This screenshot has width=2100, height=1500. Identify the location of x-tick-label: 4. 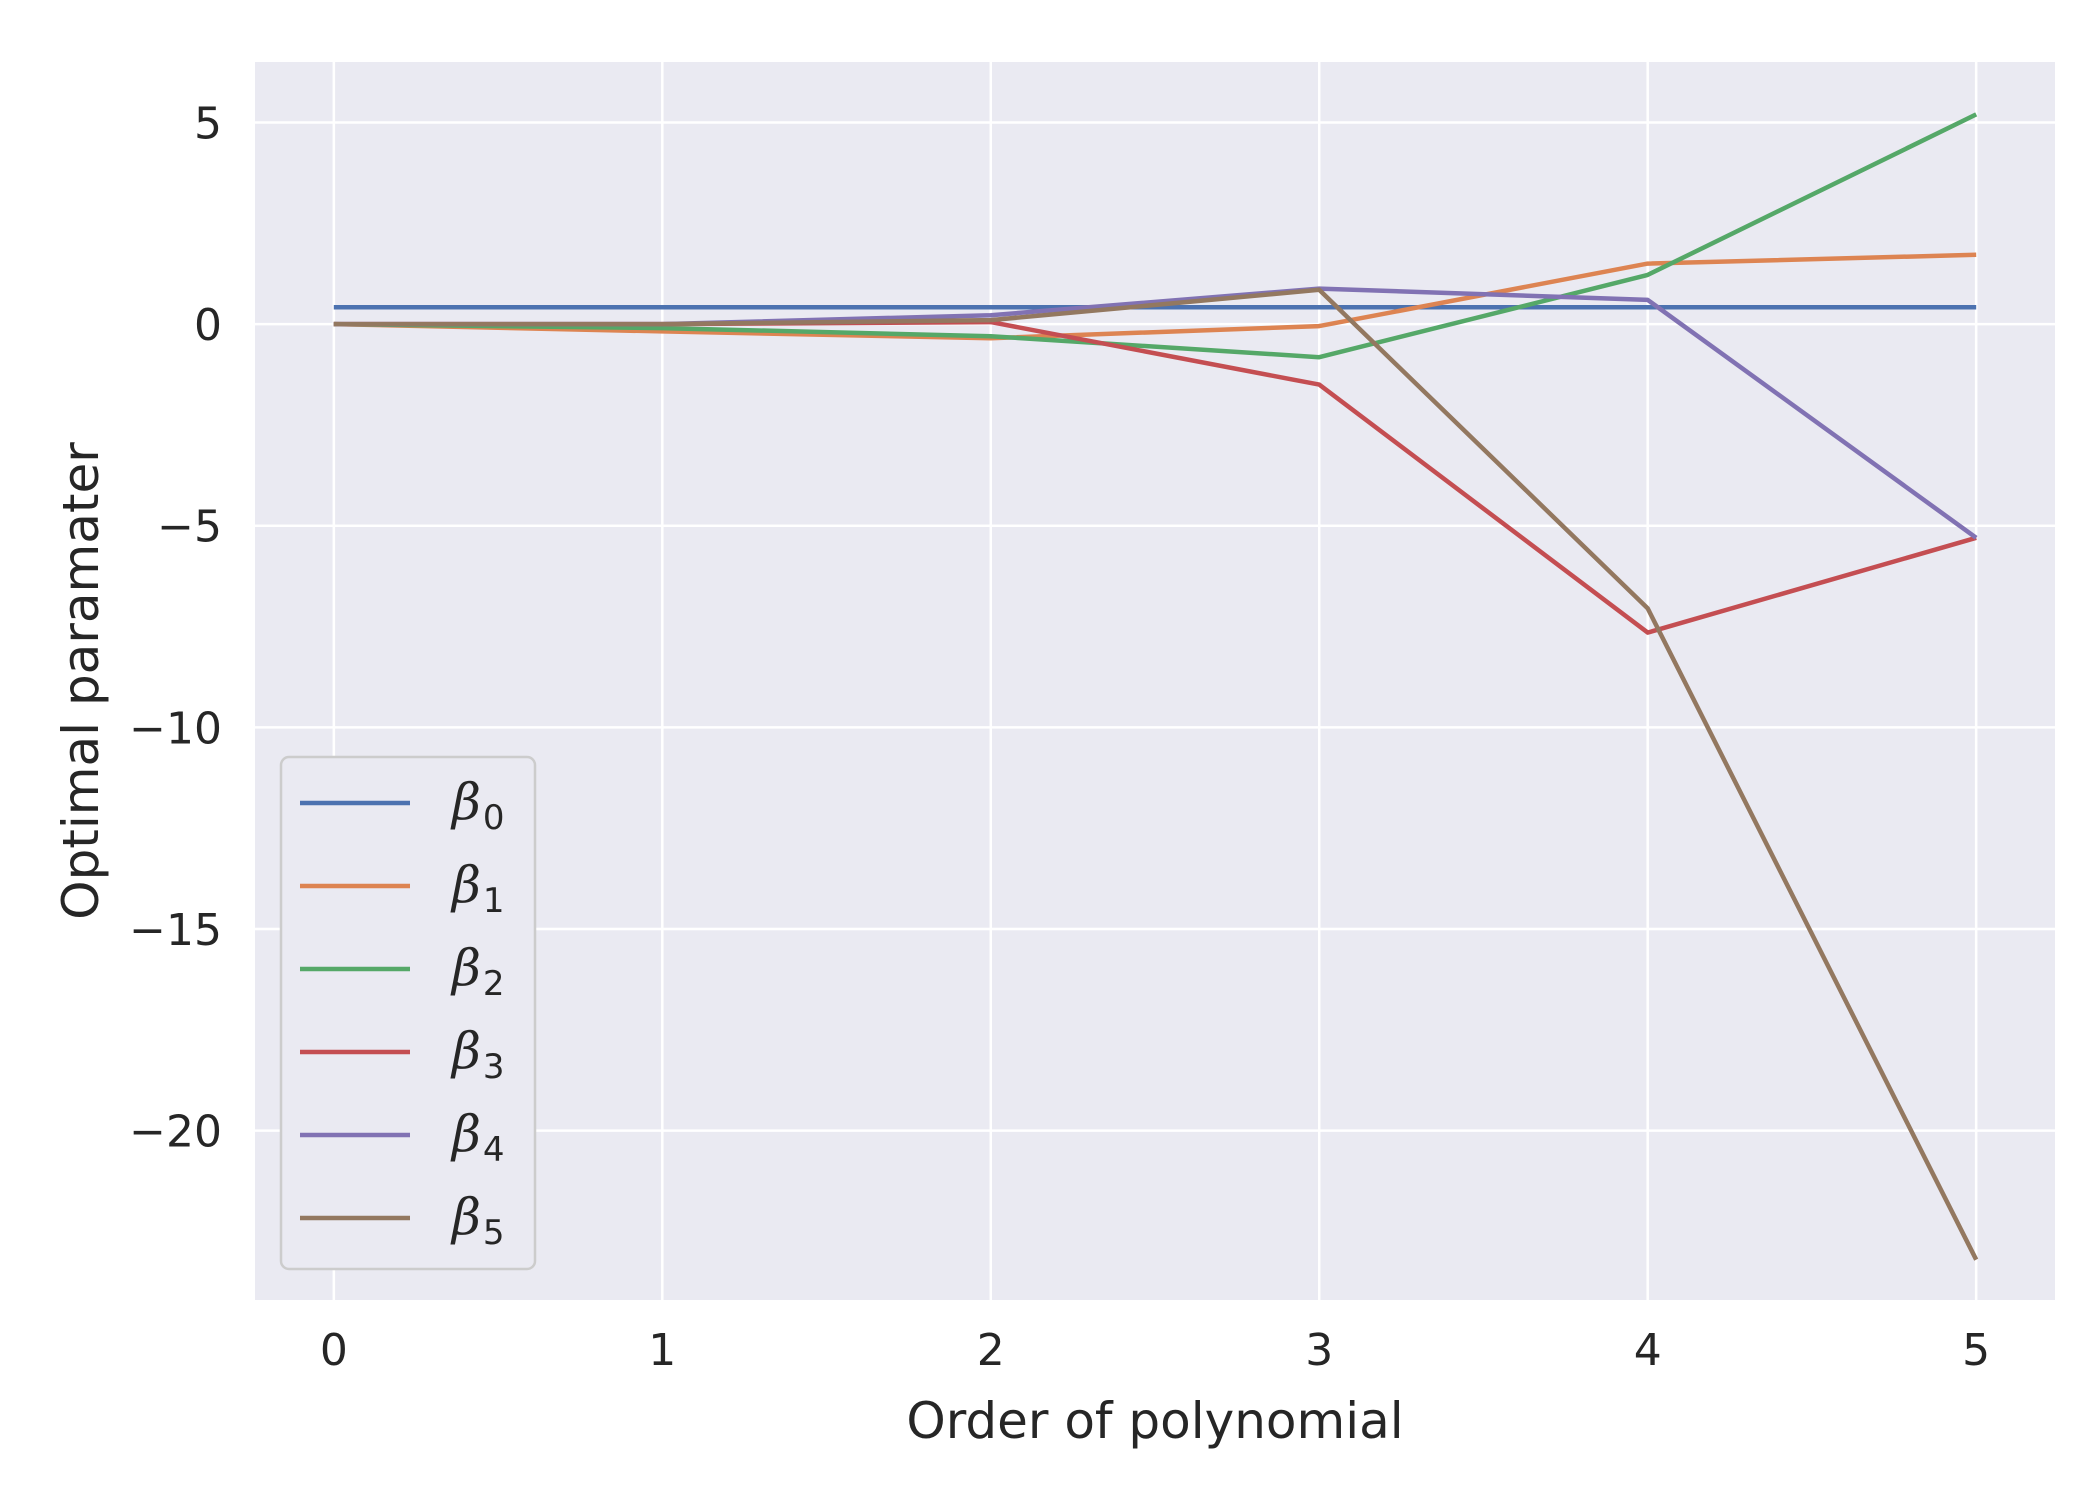
(1648, 1350).